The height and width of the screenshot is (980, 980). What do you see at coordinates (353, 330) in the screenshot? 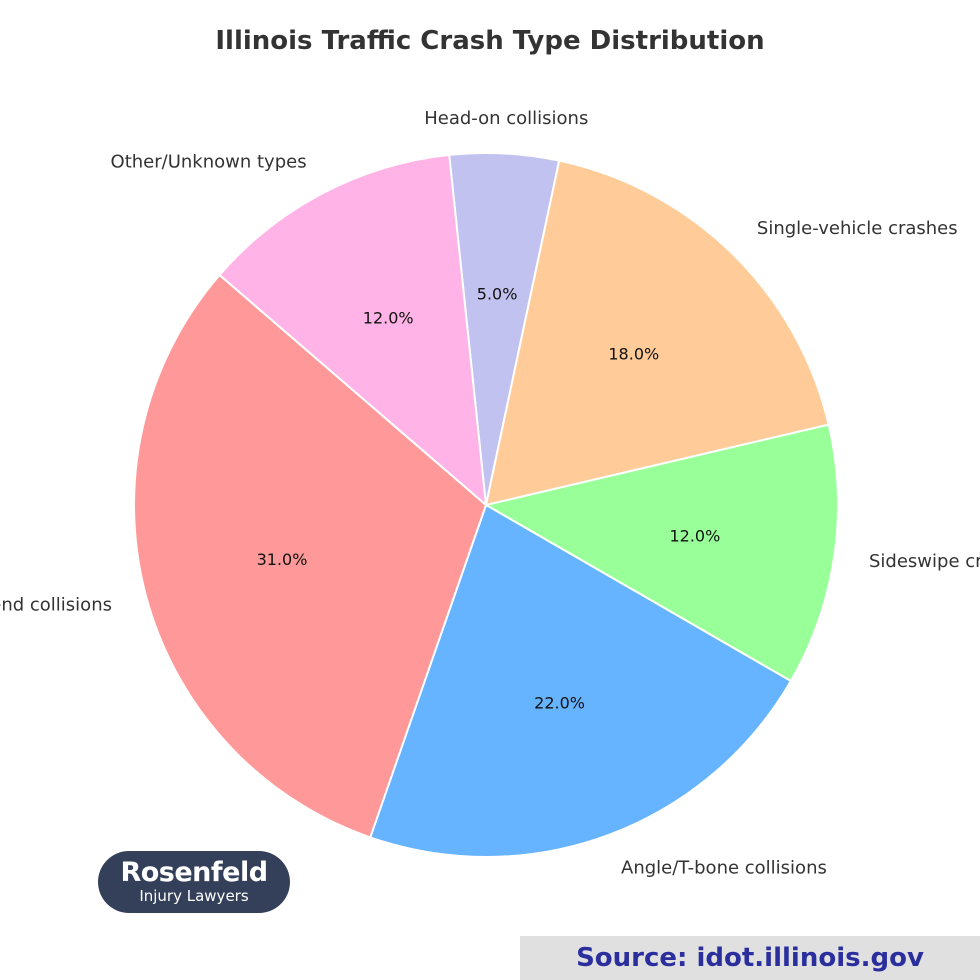
I see `pie-slice-other-unknown-types` at bounding box center [353, 330].